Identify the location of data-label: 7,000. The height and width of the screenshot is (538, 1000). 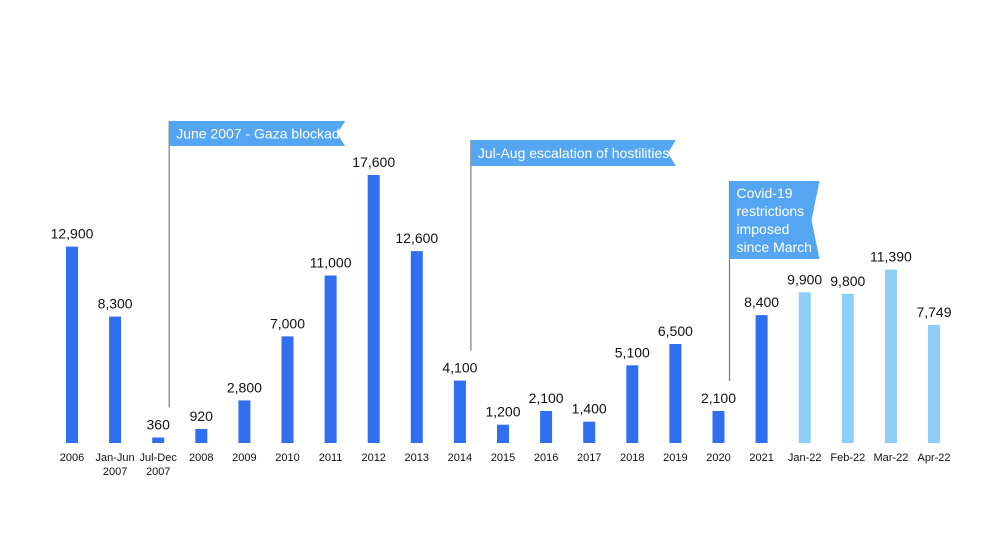
(287, 323).